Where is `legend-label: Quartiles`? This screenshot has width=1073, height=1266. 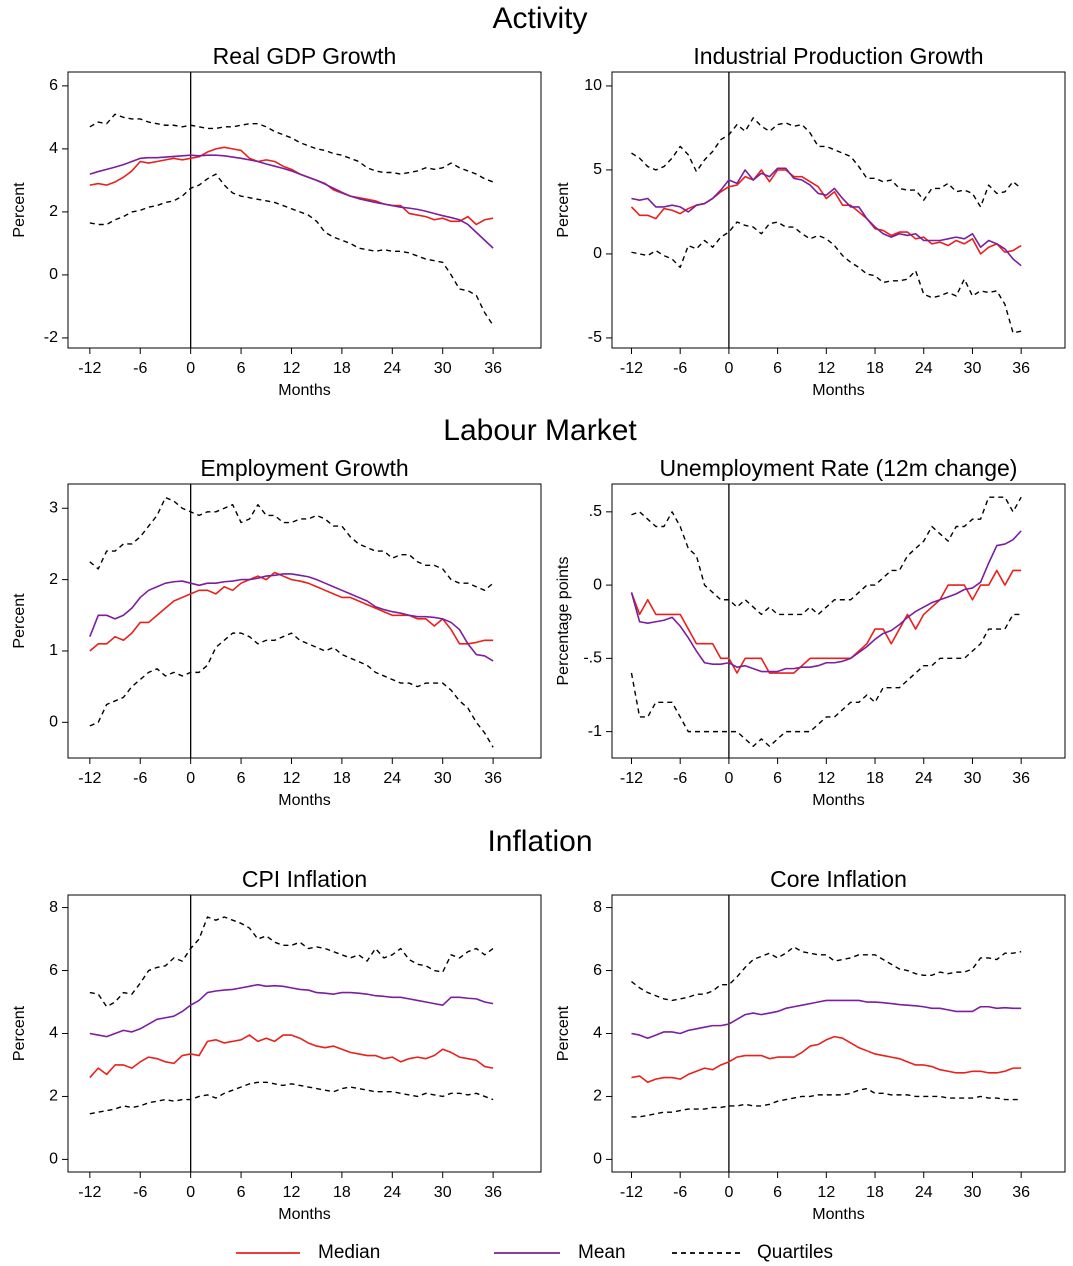 legend-label: Quartiles is located at coordinates (795, 1252).